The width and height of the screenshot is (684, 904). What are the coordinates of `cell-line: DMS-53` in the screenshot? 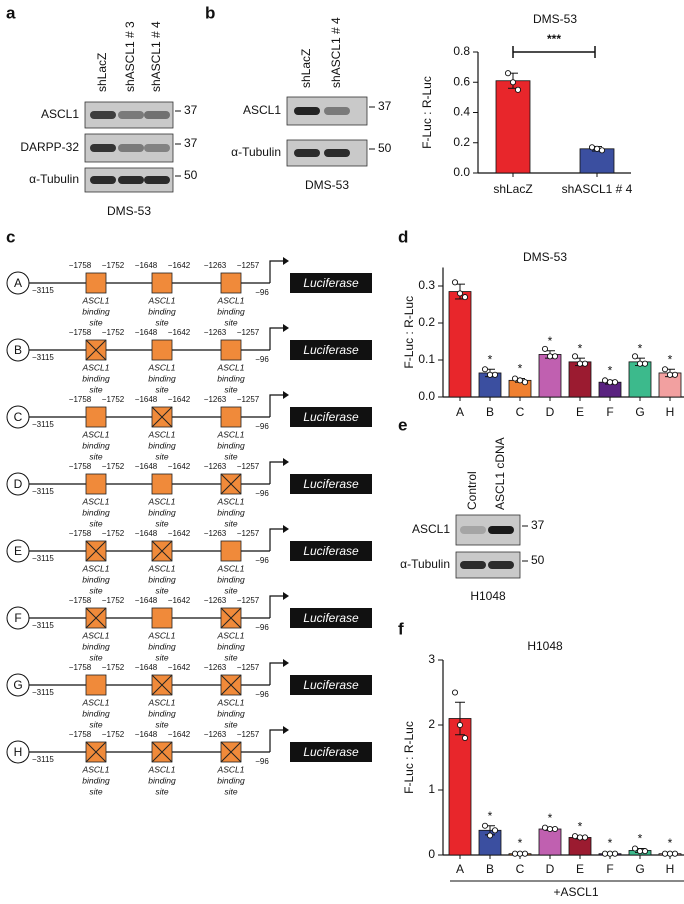 It's located at (327, 185).